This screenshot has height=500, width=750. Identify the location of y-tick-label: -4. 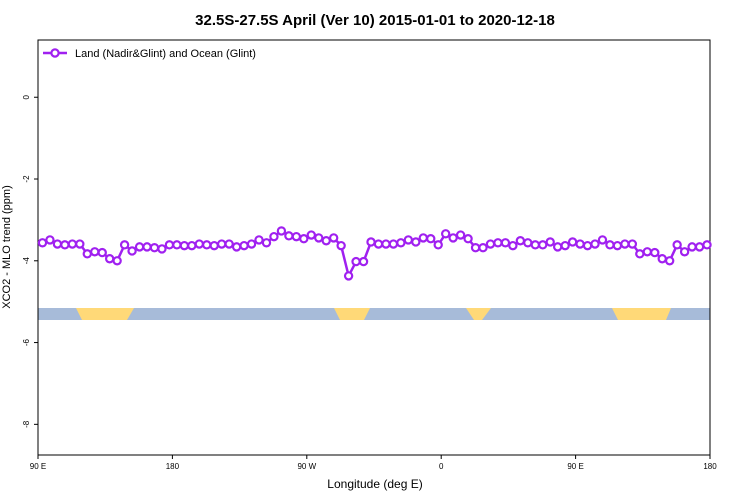
(26, 261).